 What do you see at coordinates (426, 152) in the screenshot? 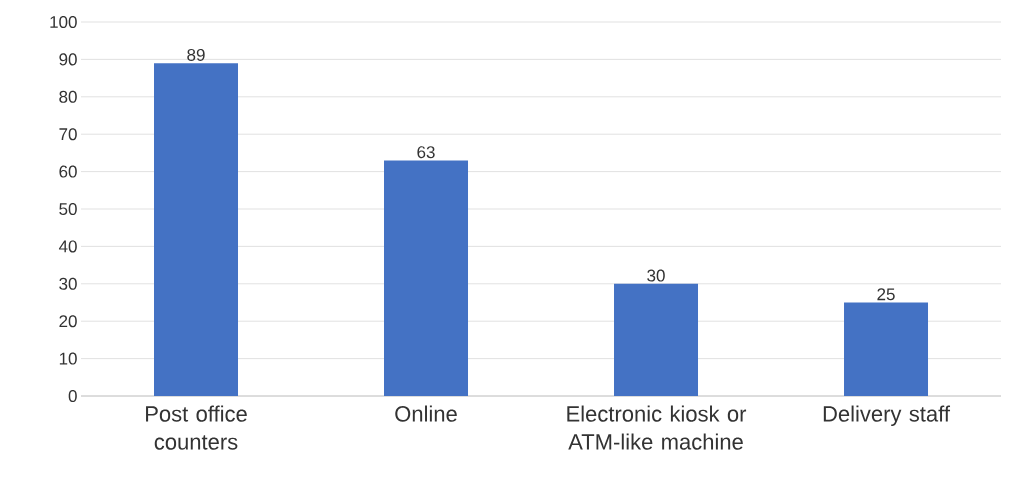
I see `data-label: 63` at bounding box center [426, 152].